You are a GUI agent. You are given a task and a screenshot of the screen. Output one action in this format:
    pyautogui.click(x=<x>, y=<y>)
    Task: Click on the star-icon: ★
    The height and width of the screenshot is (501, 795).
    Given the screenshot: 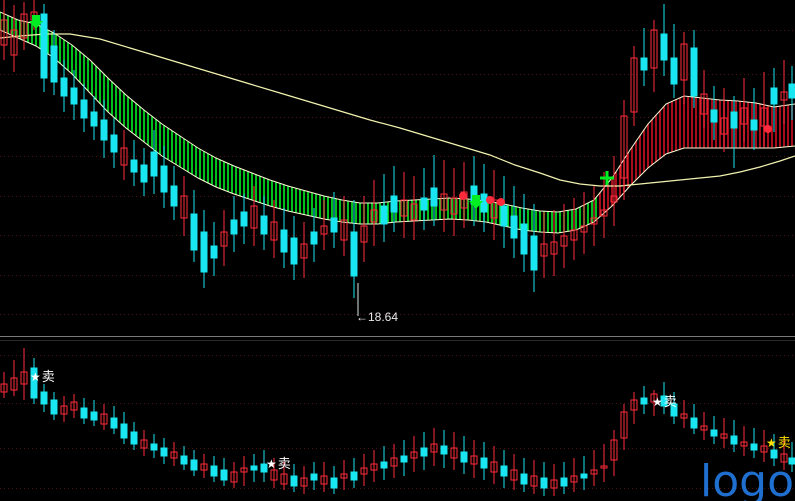 What is the action you would take?
    pyautogui.click(x=771, y=443)
    